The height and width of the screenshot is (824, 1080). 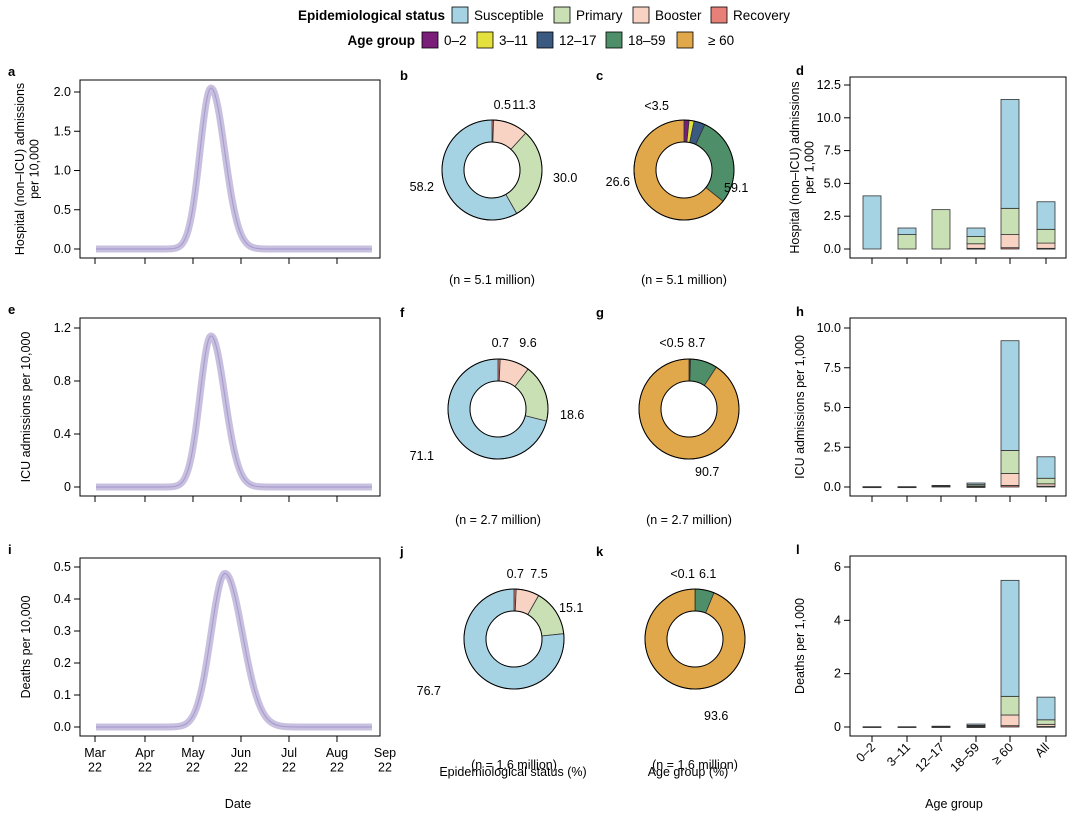 What do you see at coordinates (578, 40) in the screenshot?
I see `legend-label-age-12-17: 12–17` at bounding box center [578, 40].